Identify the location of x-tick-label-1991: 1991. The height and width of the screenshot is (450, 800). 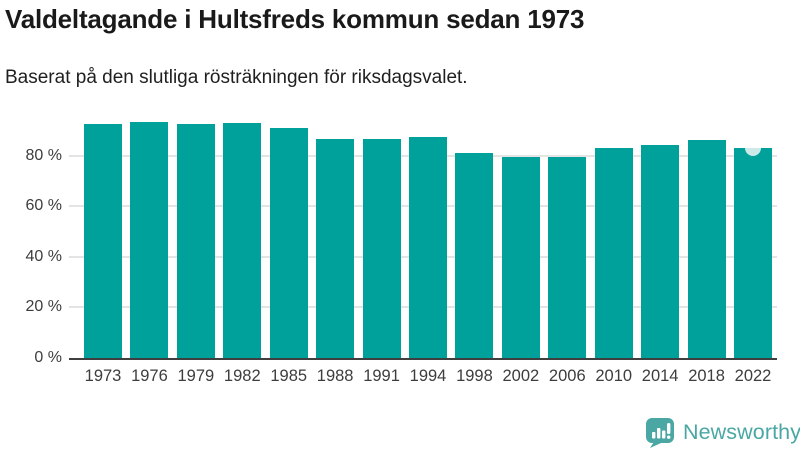
(381, 376).